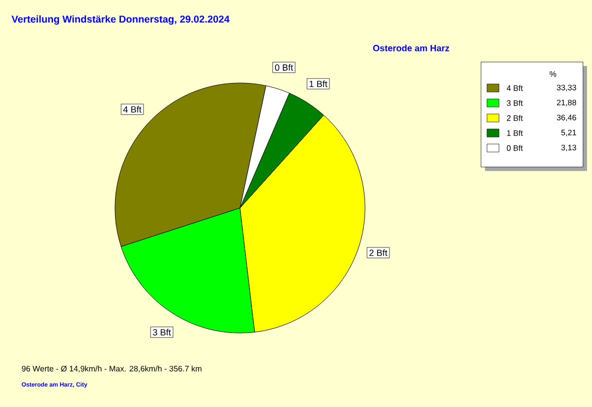 The image size is (592, 407). What do you see at coordinates (411, 48) in the screenshot?
I see `chart-subtitle: Osterode am Harz` at bounding box center [411, 48].